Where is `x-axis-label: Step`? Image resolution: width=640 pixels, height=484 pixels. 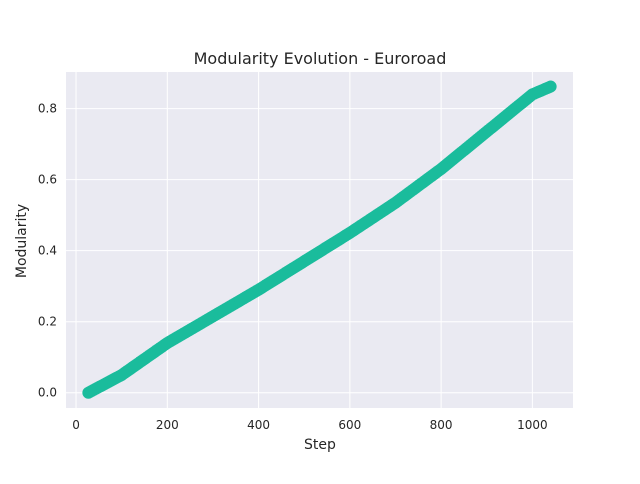
x-axis-label: Step is located at coordinates (320, 445).